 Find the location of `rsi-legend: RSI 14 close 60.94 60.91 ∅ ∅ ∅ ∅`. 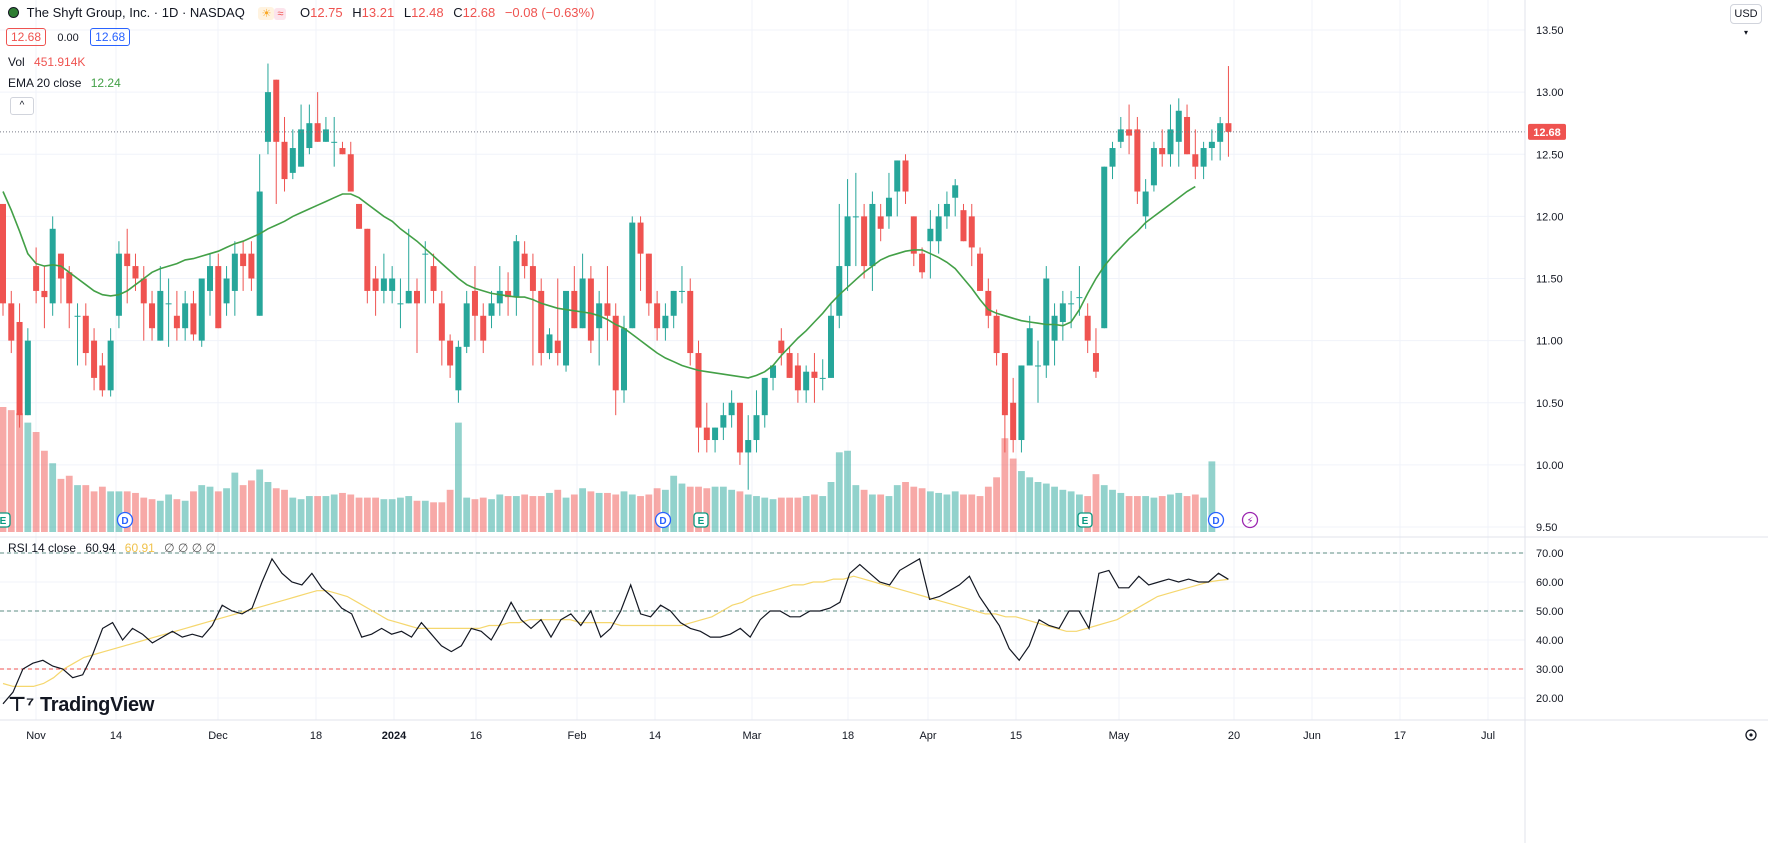

rsi-legend: RSI 14 close 60.94 60.91 ∅ ∅ ∅ ∅ is located at coordinates (112, 548).